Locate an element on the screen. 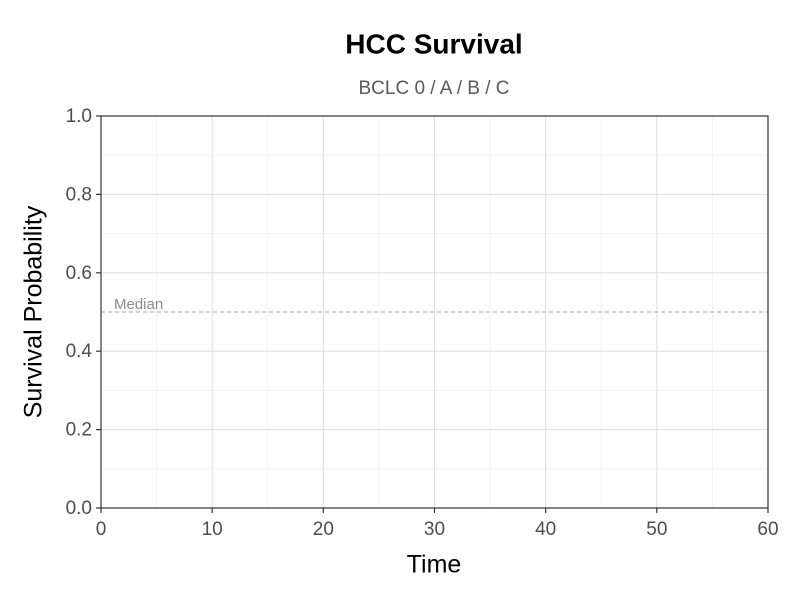  x-tick-label: 50 is located at coordinates (656, 529).